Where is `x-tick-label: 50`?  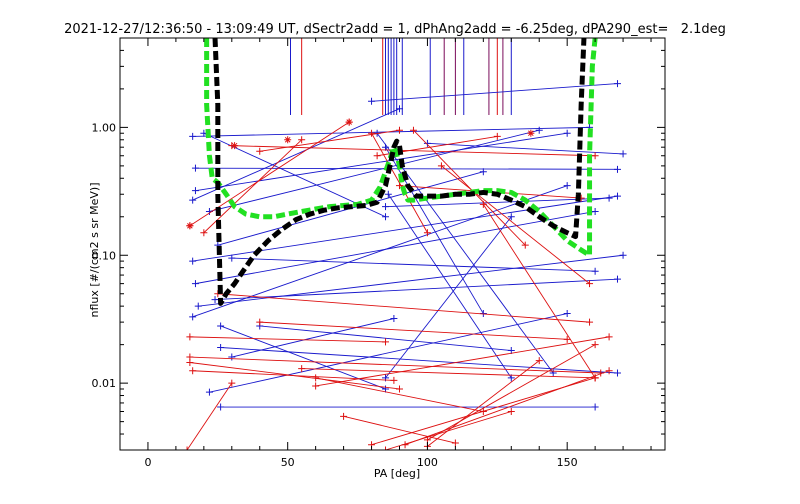
x-tick-label: 50 is located at coordinates (288, 462).